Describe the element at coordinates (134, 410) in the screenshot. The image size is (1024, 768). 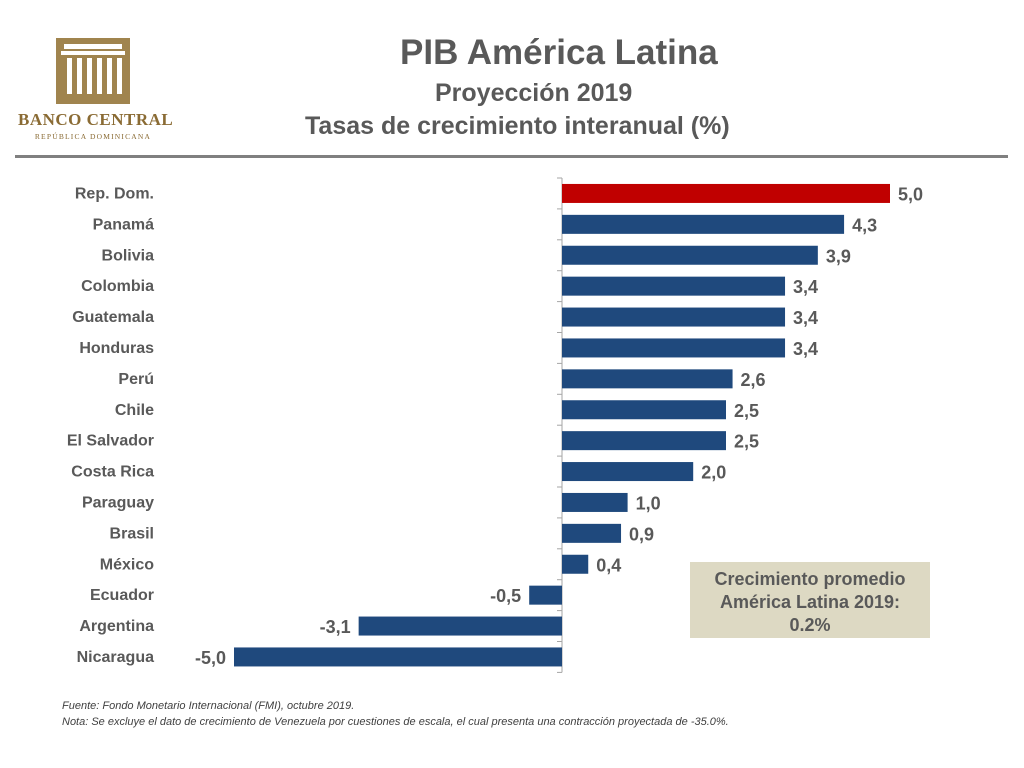
I see `category-label: Chile` at that location.